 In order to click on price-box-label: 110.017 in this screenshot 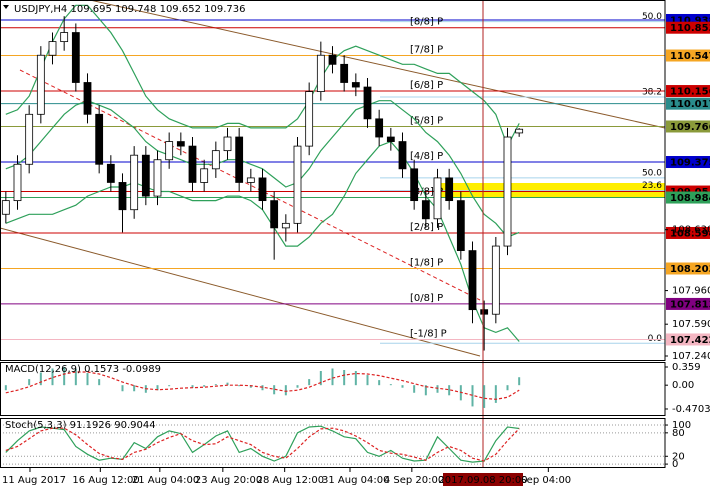, I will do `click(690, 104)`.